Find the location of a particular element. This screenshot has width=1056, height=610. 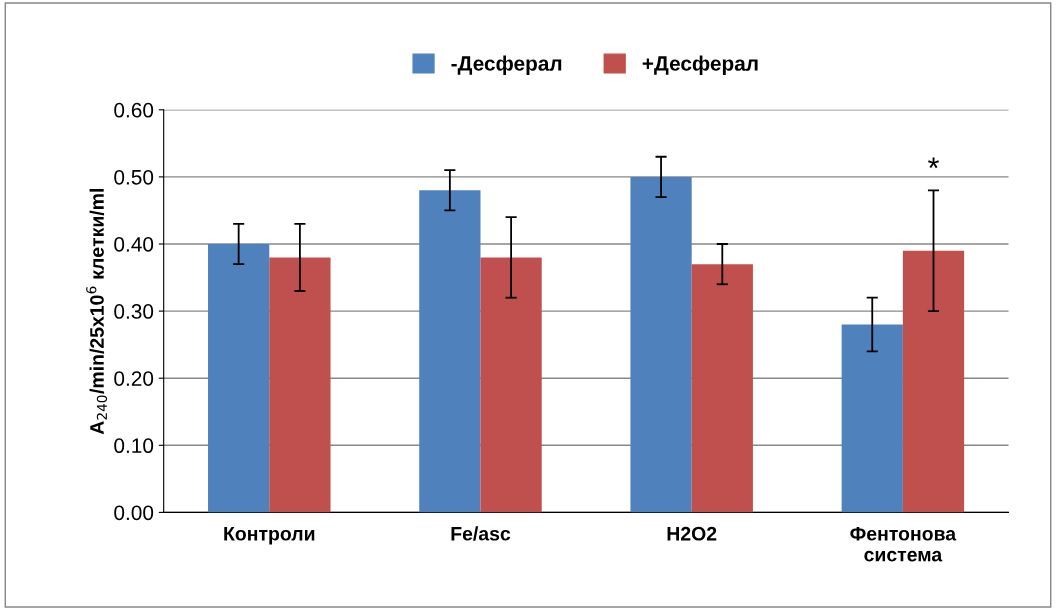

y-tick-label: 0.40 is located at coordinates (134, 244).